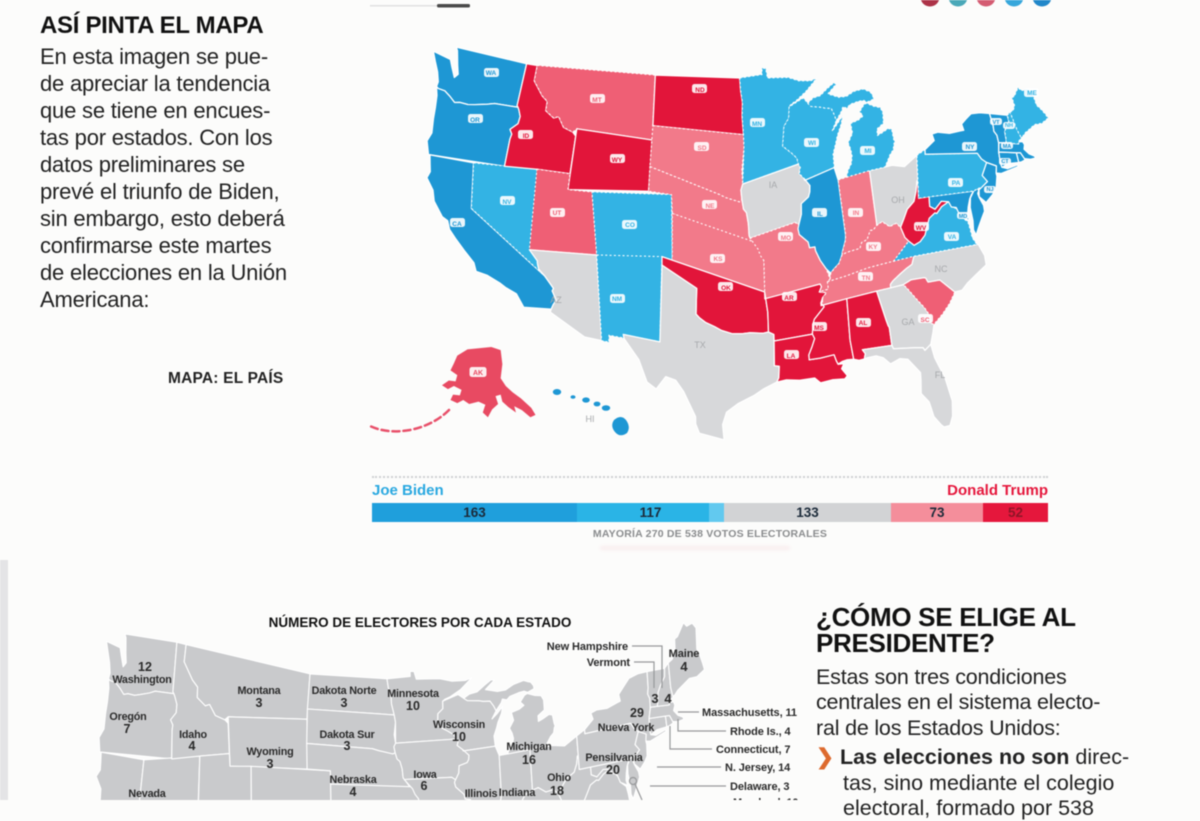 This screenshot has height=821, width=1200. Describe the element at coordinates (812, 143) in the screenshot. I see `svg-text: WI` at that location.